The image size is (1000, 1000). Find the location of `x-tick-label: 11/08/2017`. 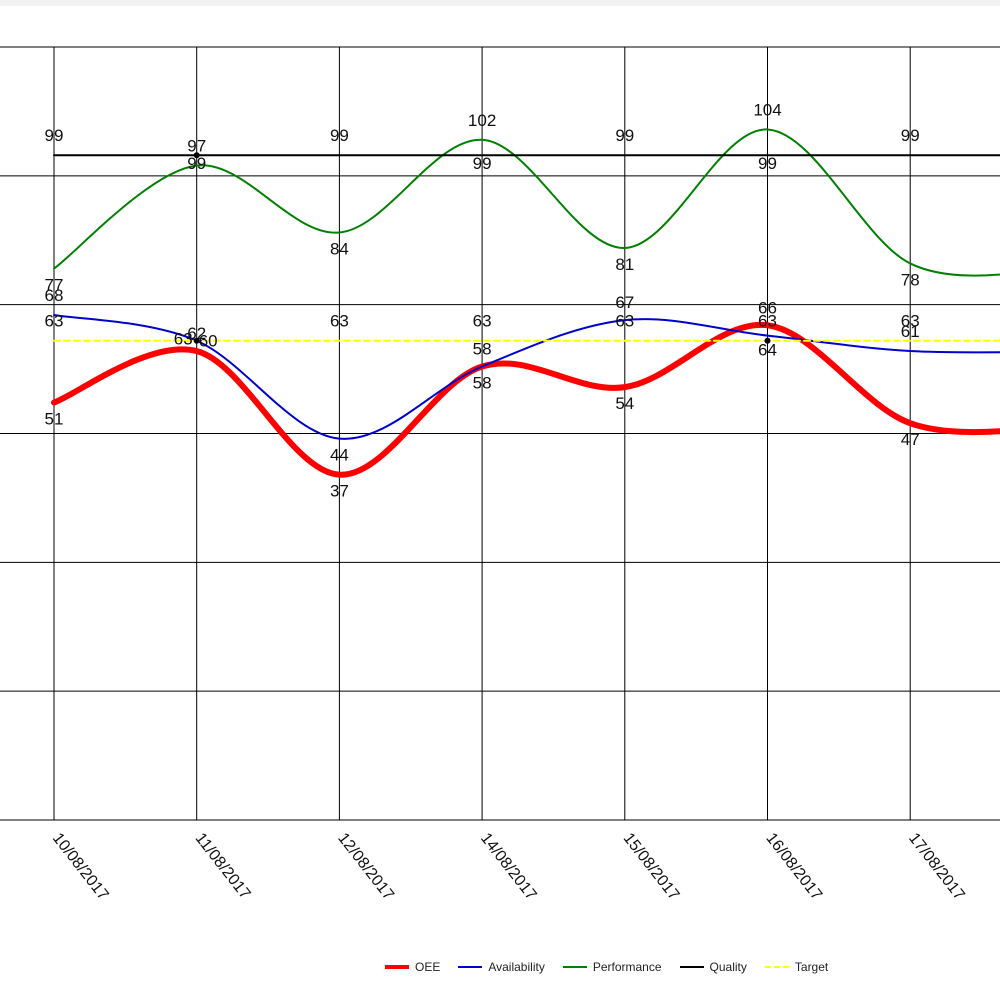

x-tick-label: 11/08/2017 is located at coordinates (223, 866).